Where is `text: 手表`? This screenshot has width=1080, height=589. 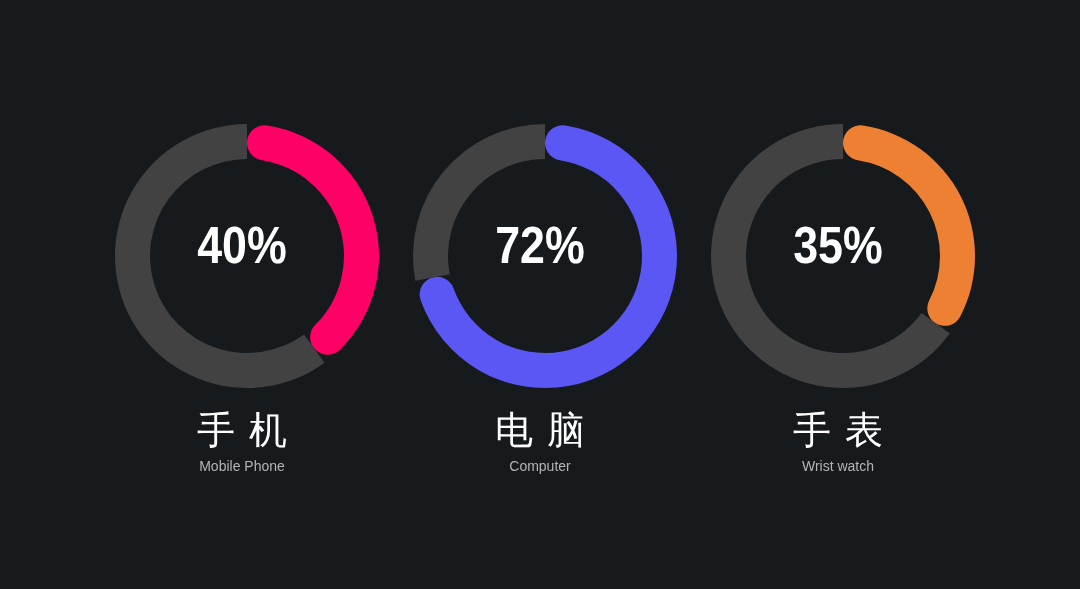
text: 手表 is located at coordinates (845, 430).